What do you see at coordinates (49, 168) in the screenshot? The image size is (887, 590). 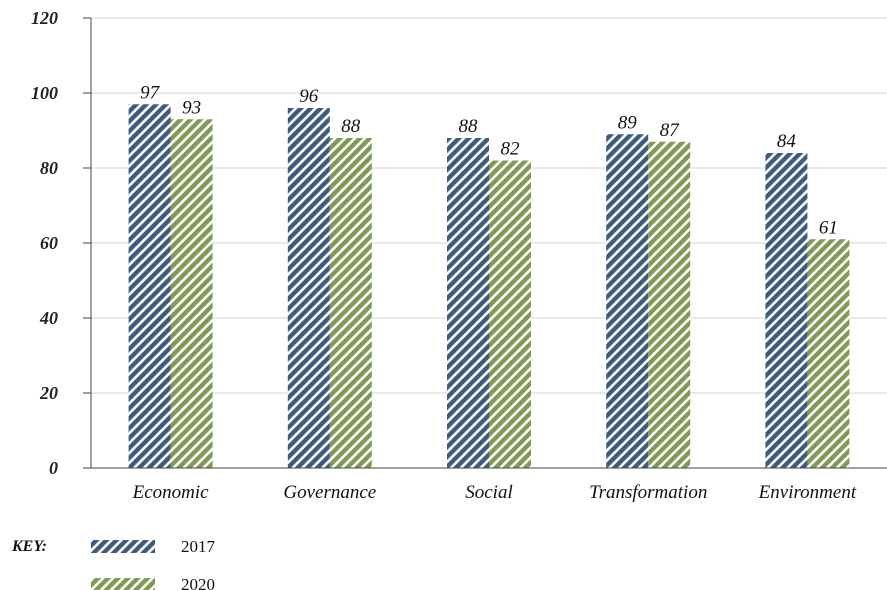 I see `y-tick-label: 80` at bounding box center [49, 168].